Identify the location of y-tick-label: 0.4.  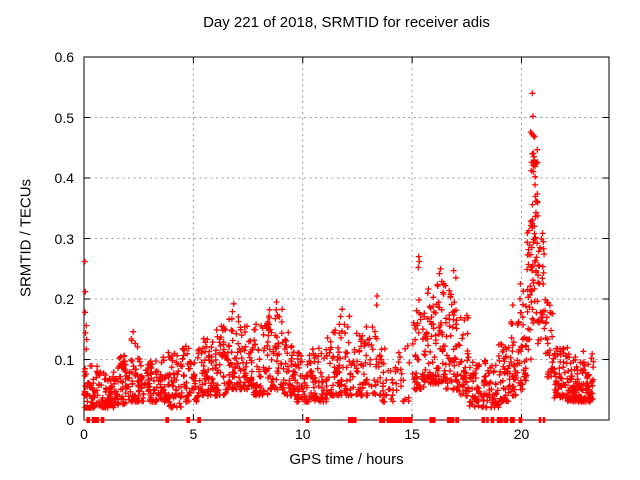
(64, 178).